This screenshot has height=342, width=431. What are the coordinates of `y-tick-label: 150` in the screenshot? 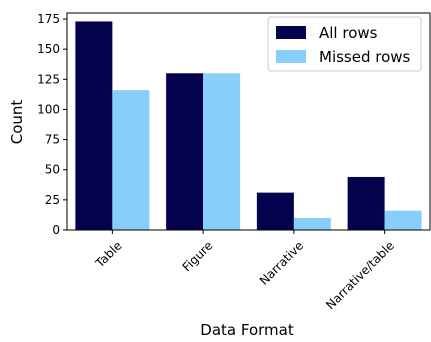 It's located at (48, 49).